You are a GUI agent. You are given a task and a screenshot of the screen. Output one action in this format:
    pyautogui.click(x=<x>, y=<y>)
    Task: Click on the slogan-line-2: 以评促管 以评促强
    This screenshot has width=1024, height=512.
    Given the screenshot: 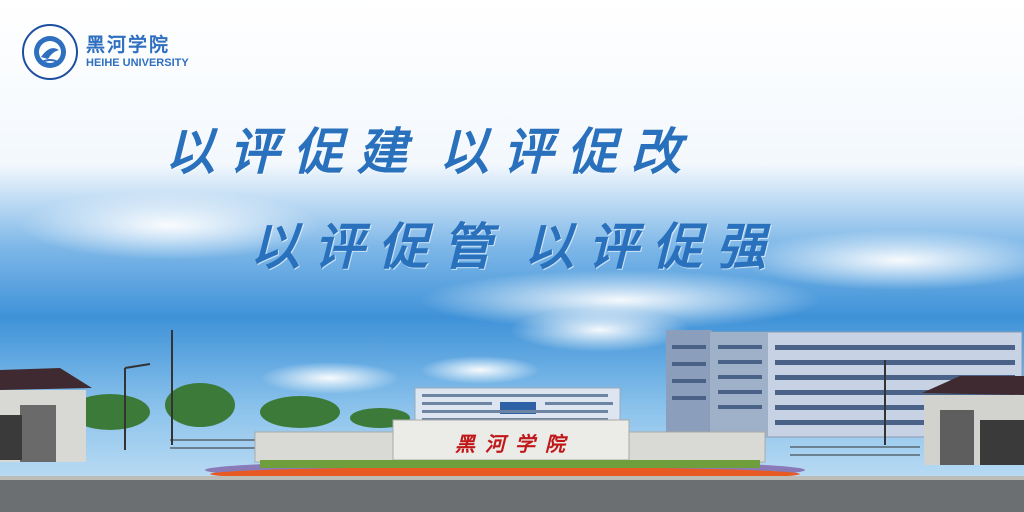 What is the action you would take?
    pyautogui.click(x=515, y=243)
    